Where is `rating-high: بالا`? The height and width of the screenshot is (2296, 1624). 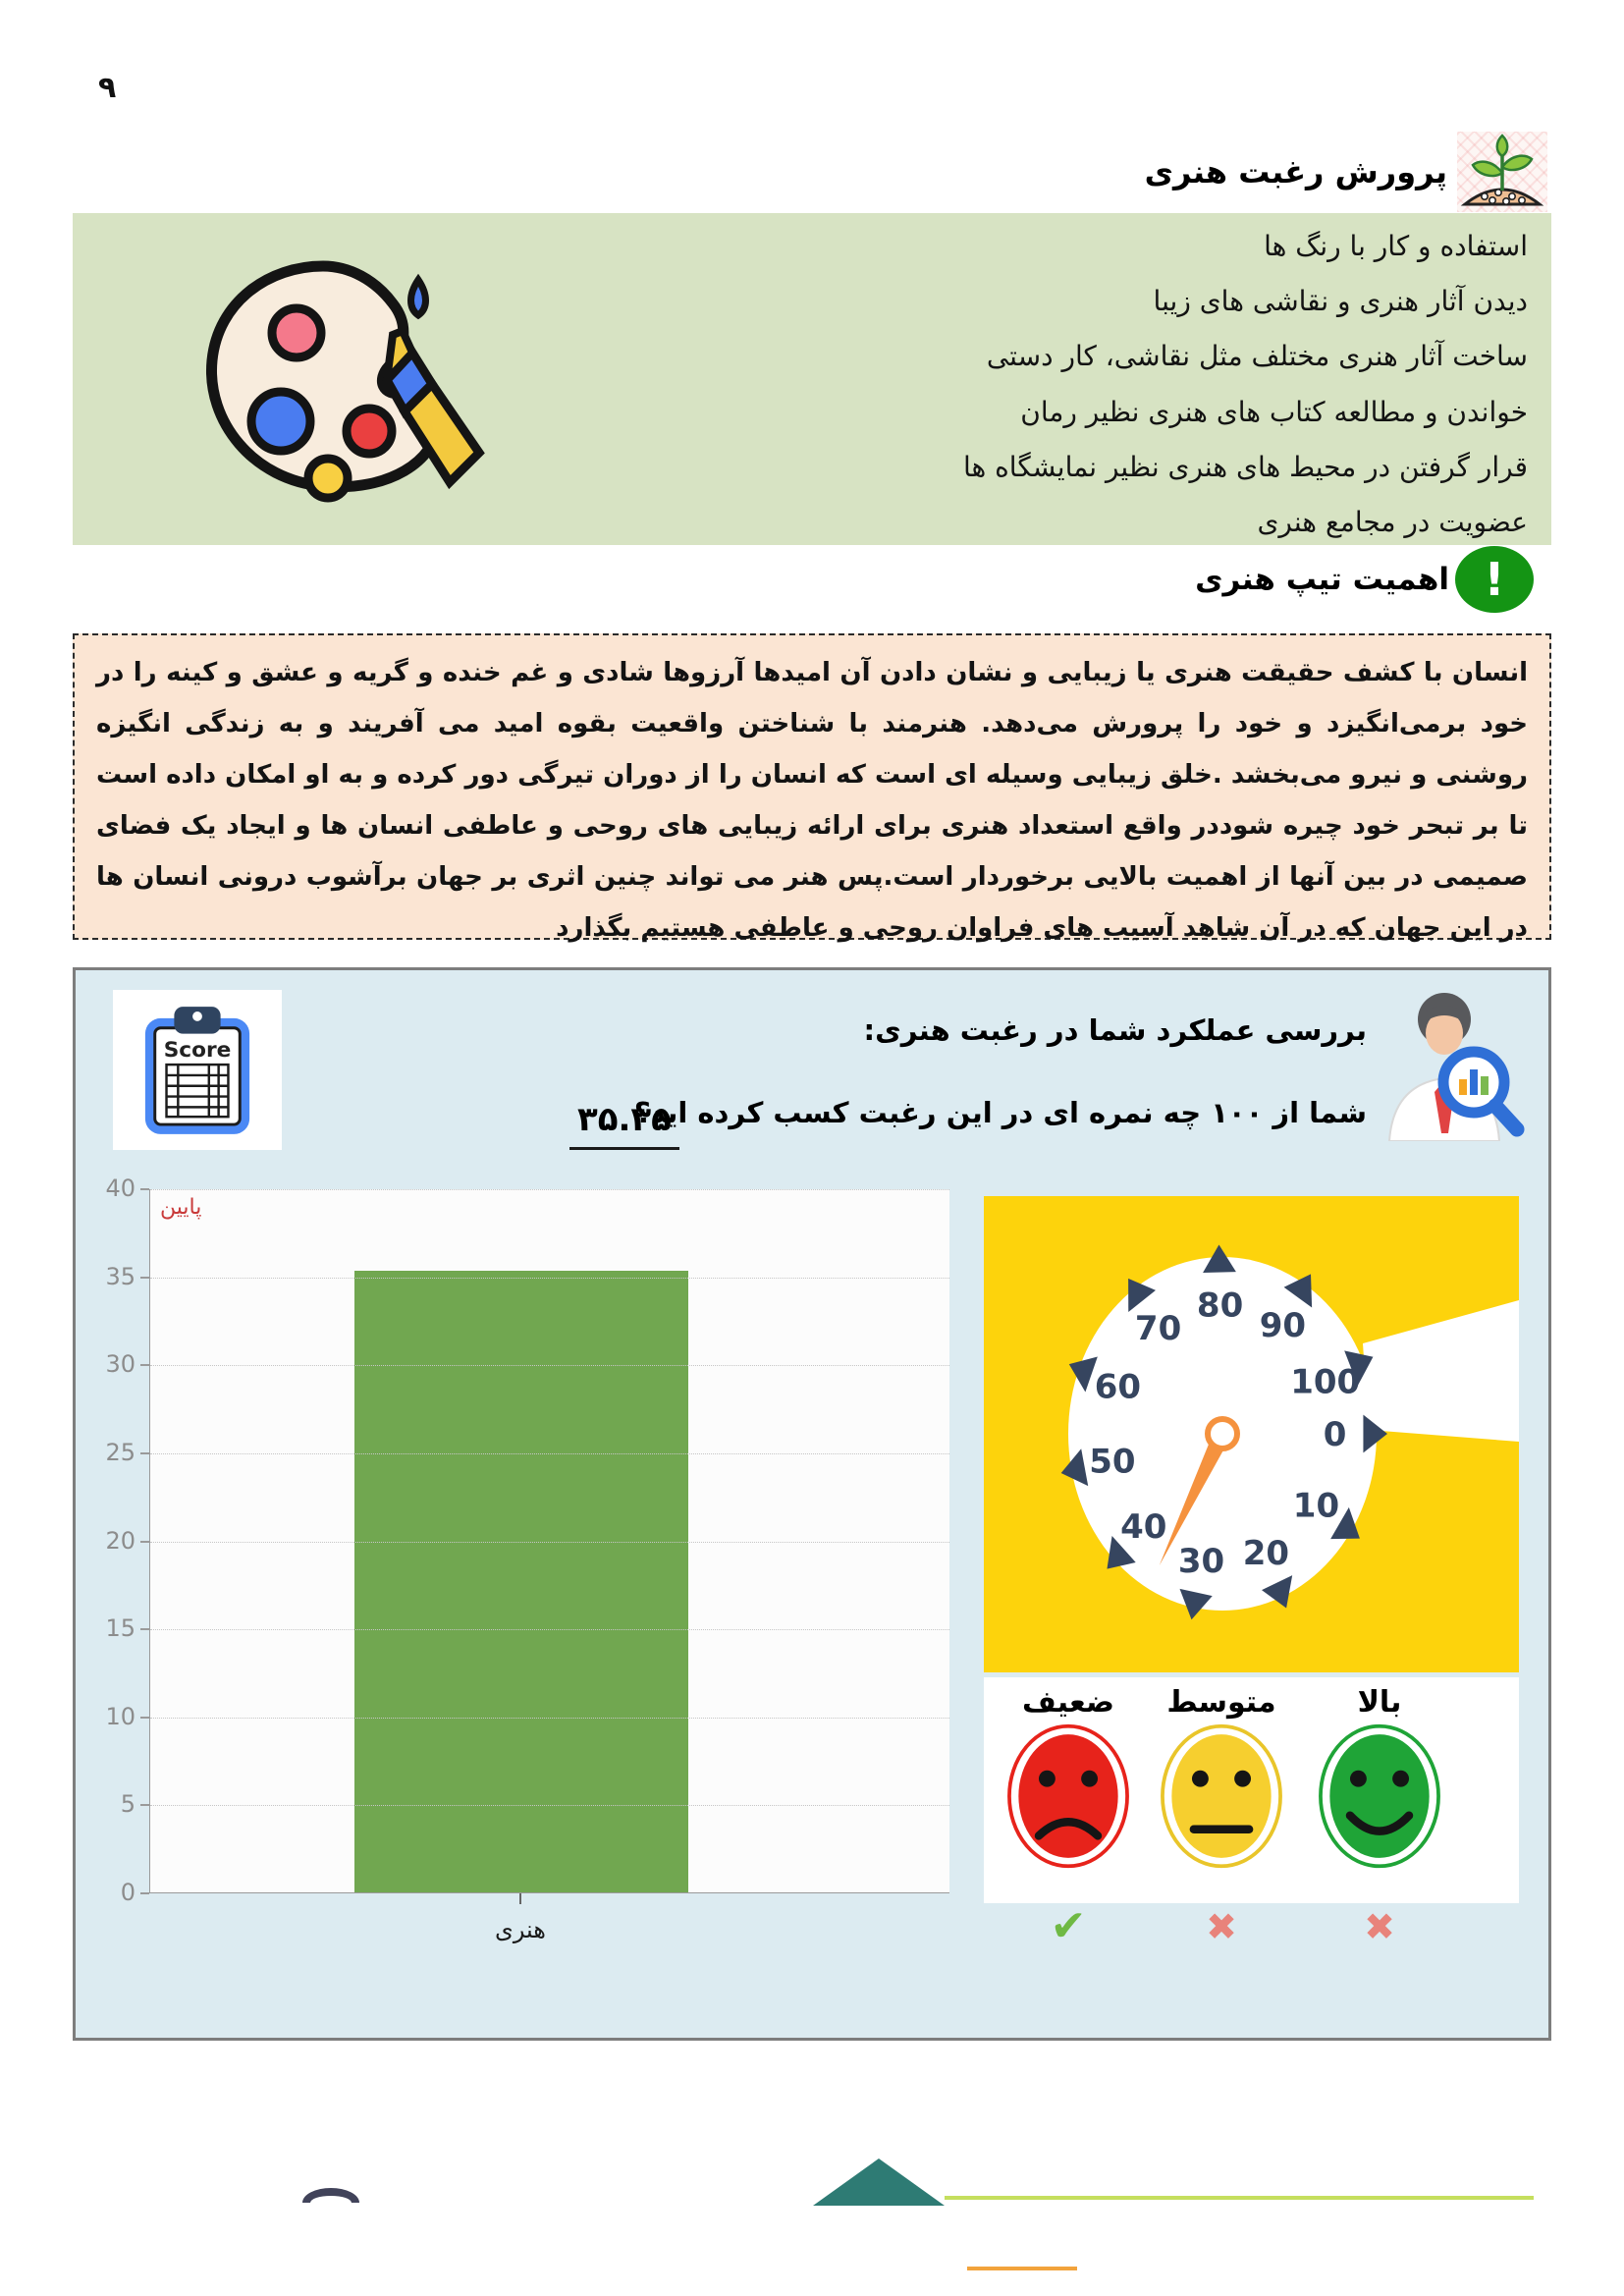 rating-high: بالا is located at coordinates (1379, 1778).